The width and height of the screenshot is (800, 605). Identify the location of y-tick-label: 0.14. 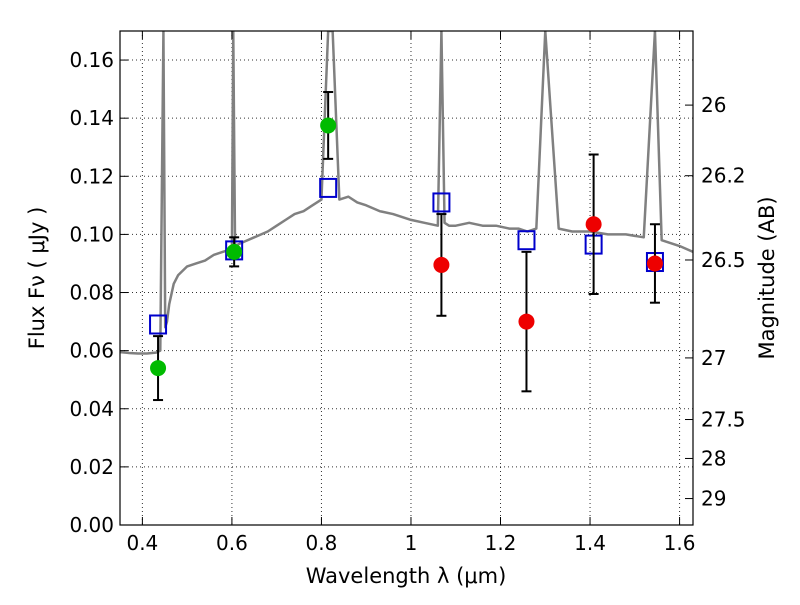
(91, 118).